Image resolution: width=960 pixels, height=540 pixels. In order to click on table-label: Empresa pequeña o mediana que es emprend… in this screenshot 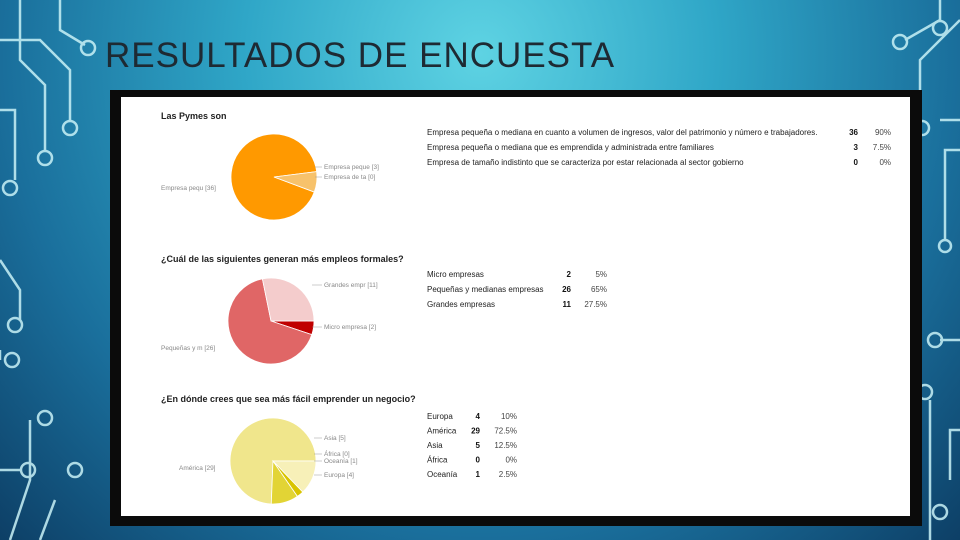, I will do `click(570, 147)`.